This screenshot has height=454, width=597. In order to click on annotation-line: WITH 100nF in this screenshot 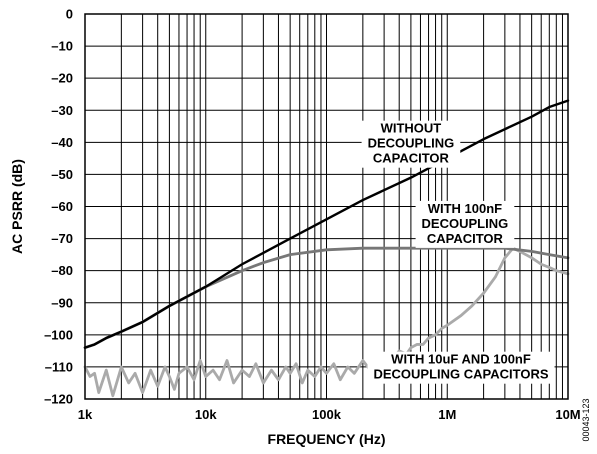, I will do `click(465, 208)`.